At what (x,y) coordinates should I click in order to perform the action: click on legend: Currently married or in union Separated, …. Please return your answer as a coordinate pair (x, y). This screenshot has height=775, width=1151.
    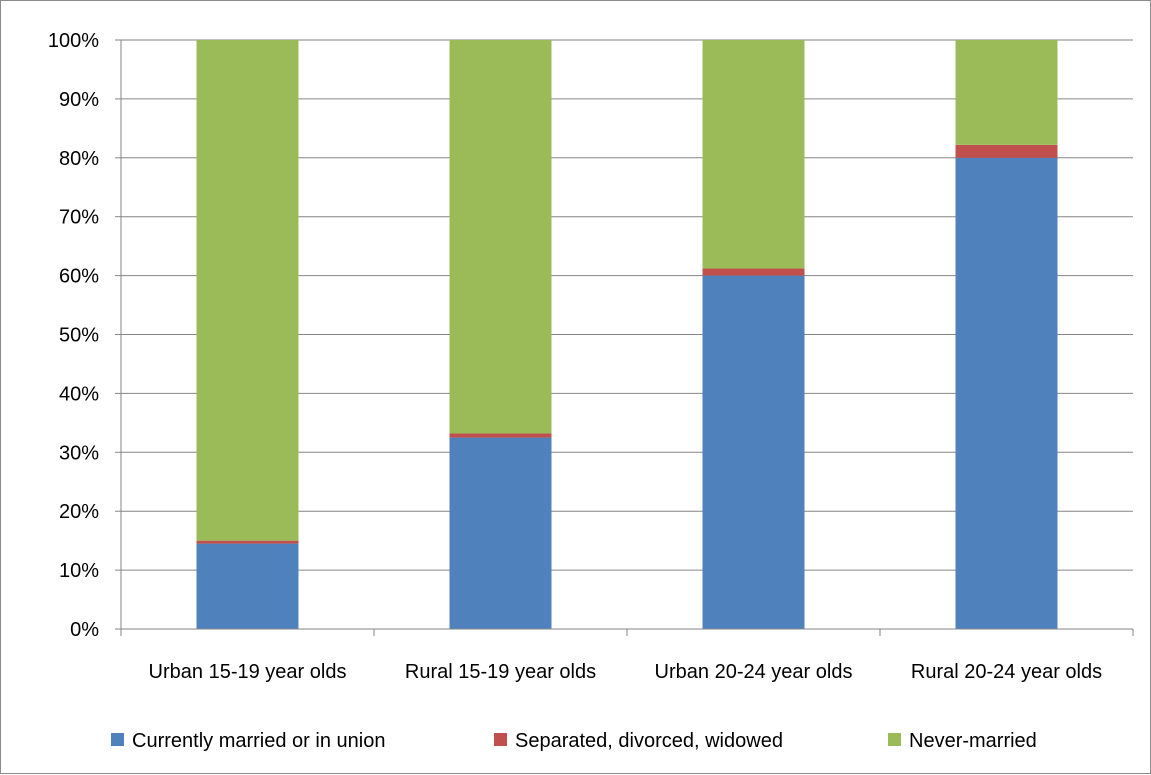
    Looking at the image, I should click on (574, 741).